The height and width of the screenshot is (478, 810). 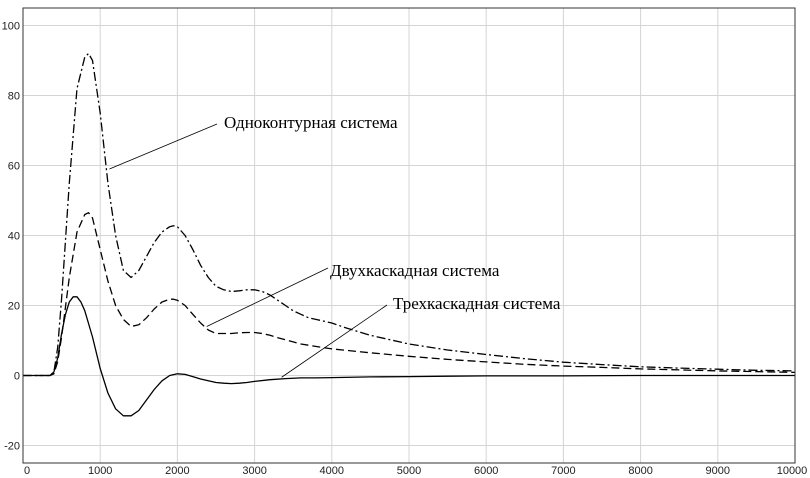 What do you see at coordinates (17, 377) in the screenshot?
I see `y-tick-label: 0` at bounding box center [17, 377].